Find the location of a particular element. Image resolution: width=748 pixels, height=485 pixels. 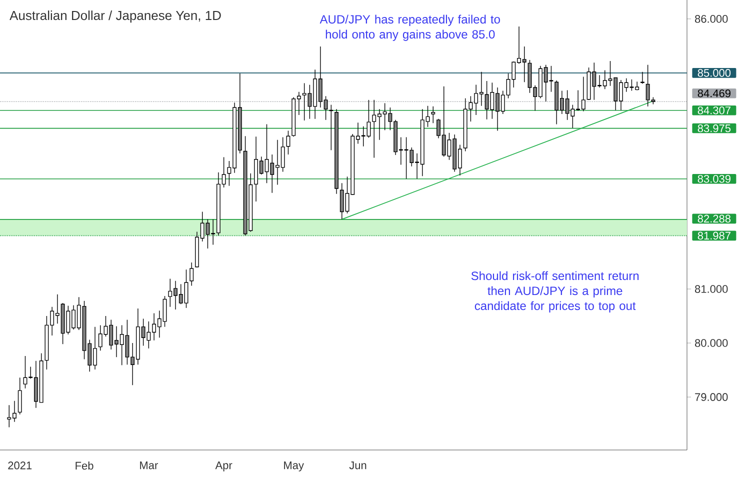

ref-line-label: 84.307 is located at coordinates (714, 110).